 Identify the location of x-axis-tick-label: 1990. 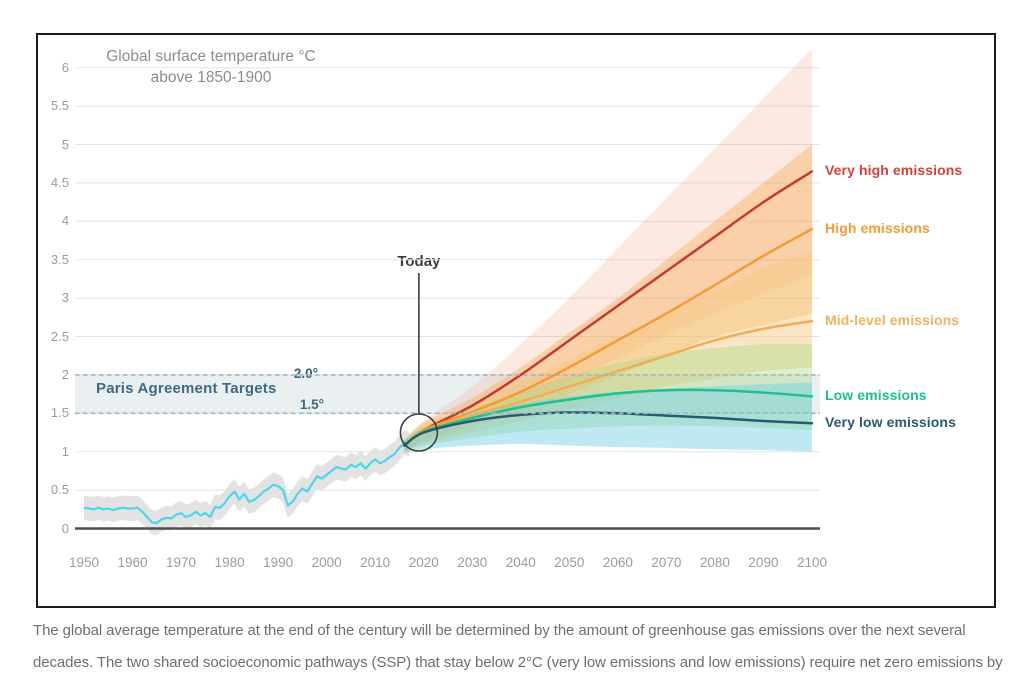
(278, 562).